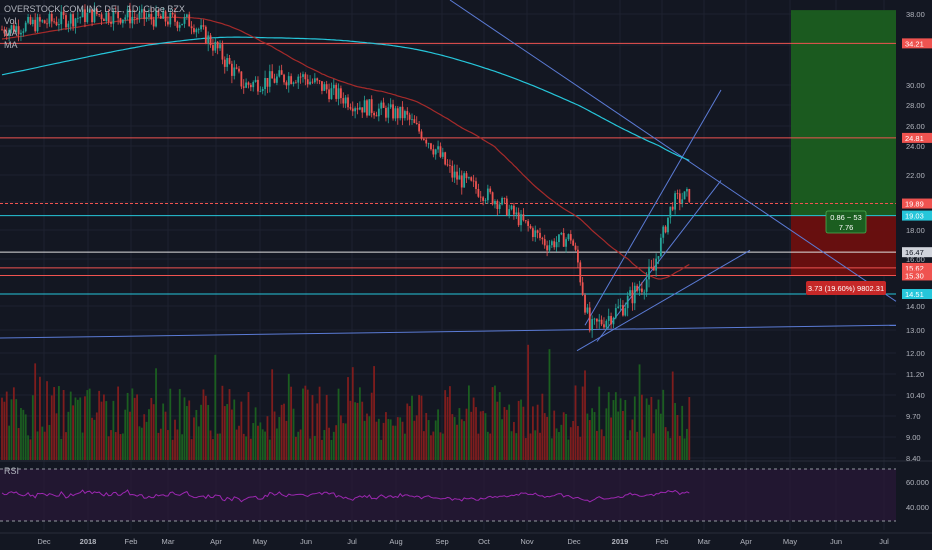 Image resolution: width=932 pixels, height=550 pixels. Describe the element at coordinates (915, 259) in the screenshot. I see `y-tick-label: 16.00` at that location.